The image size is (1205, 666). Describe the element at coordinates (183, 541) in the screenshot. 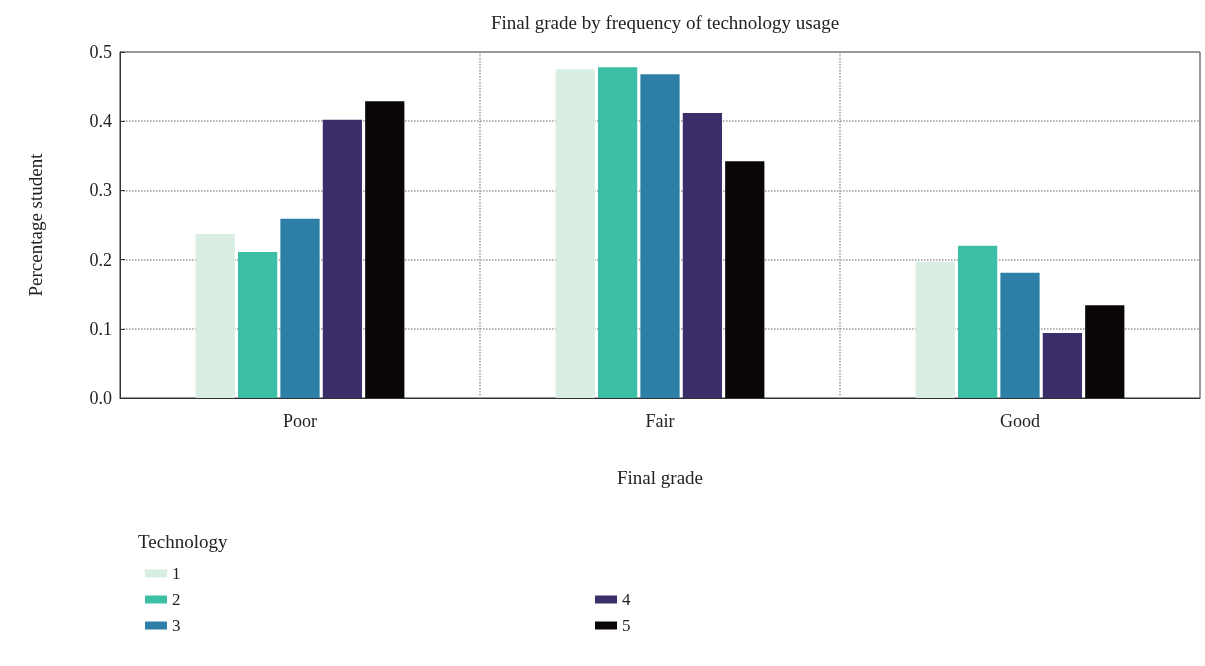

I see `legend-title: Technology` at that location.